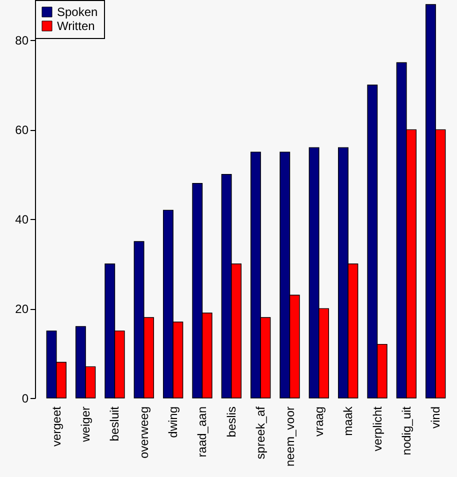  What do you see at coordinates (319, 421) in the screenshot?
I see `x-tick-label: vraag` at bounding box center [319, 421].